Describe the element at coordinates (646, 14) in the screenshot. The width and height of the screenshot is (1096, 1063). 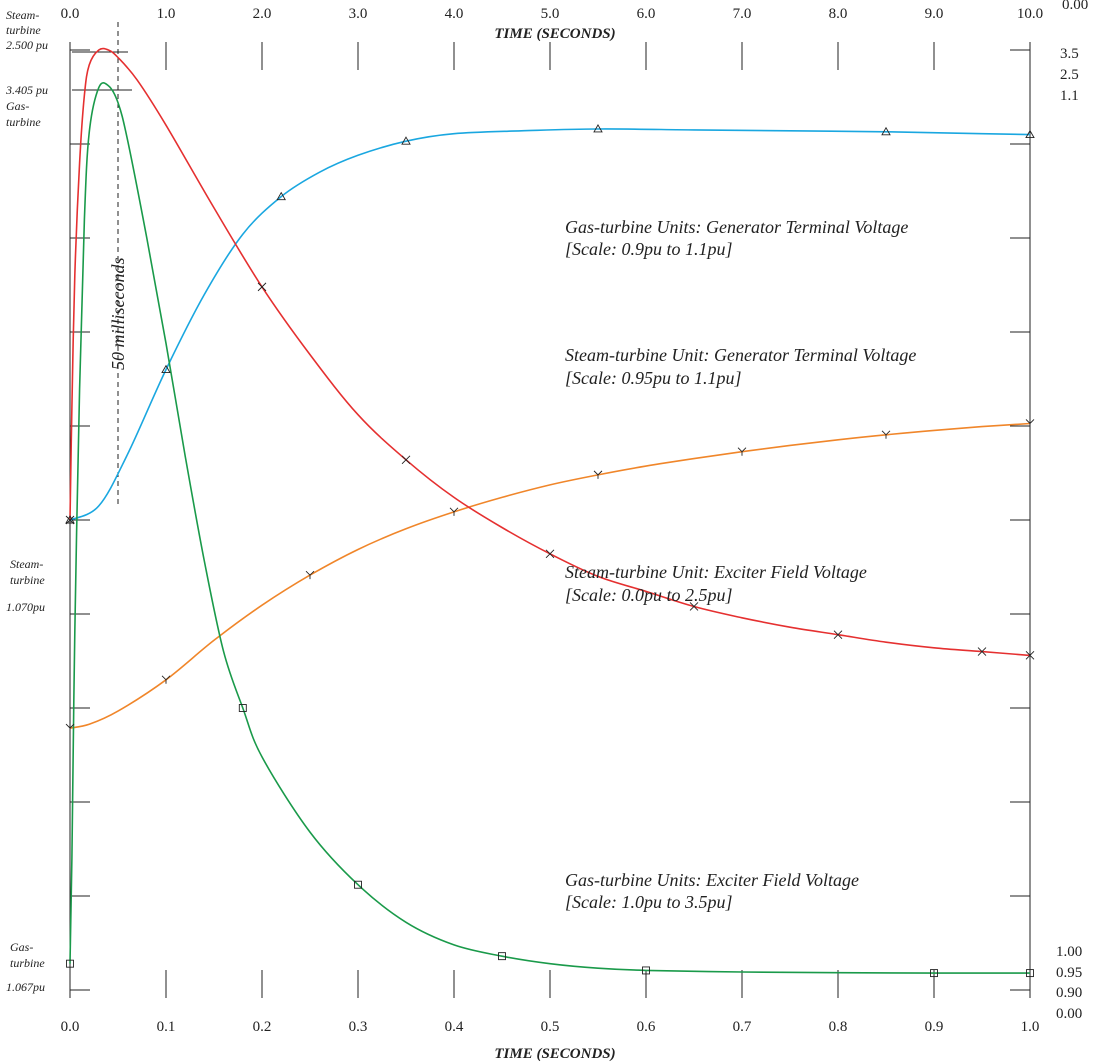
I see `top-tick-label: 6.0` at that location.